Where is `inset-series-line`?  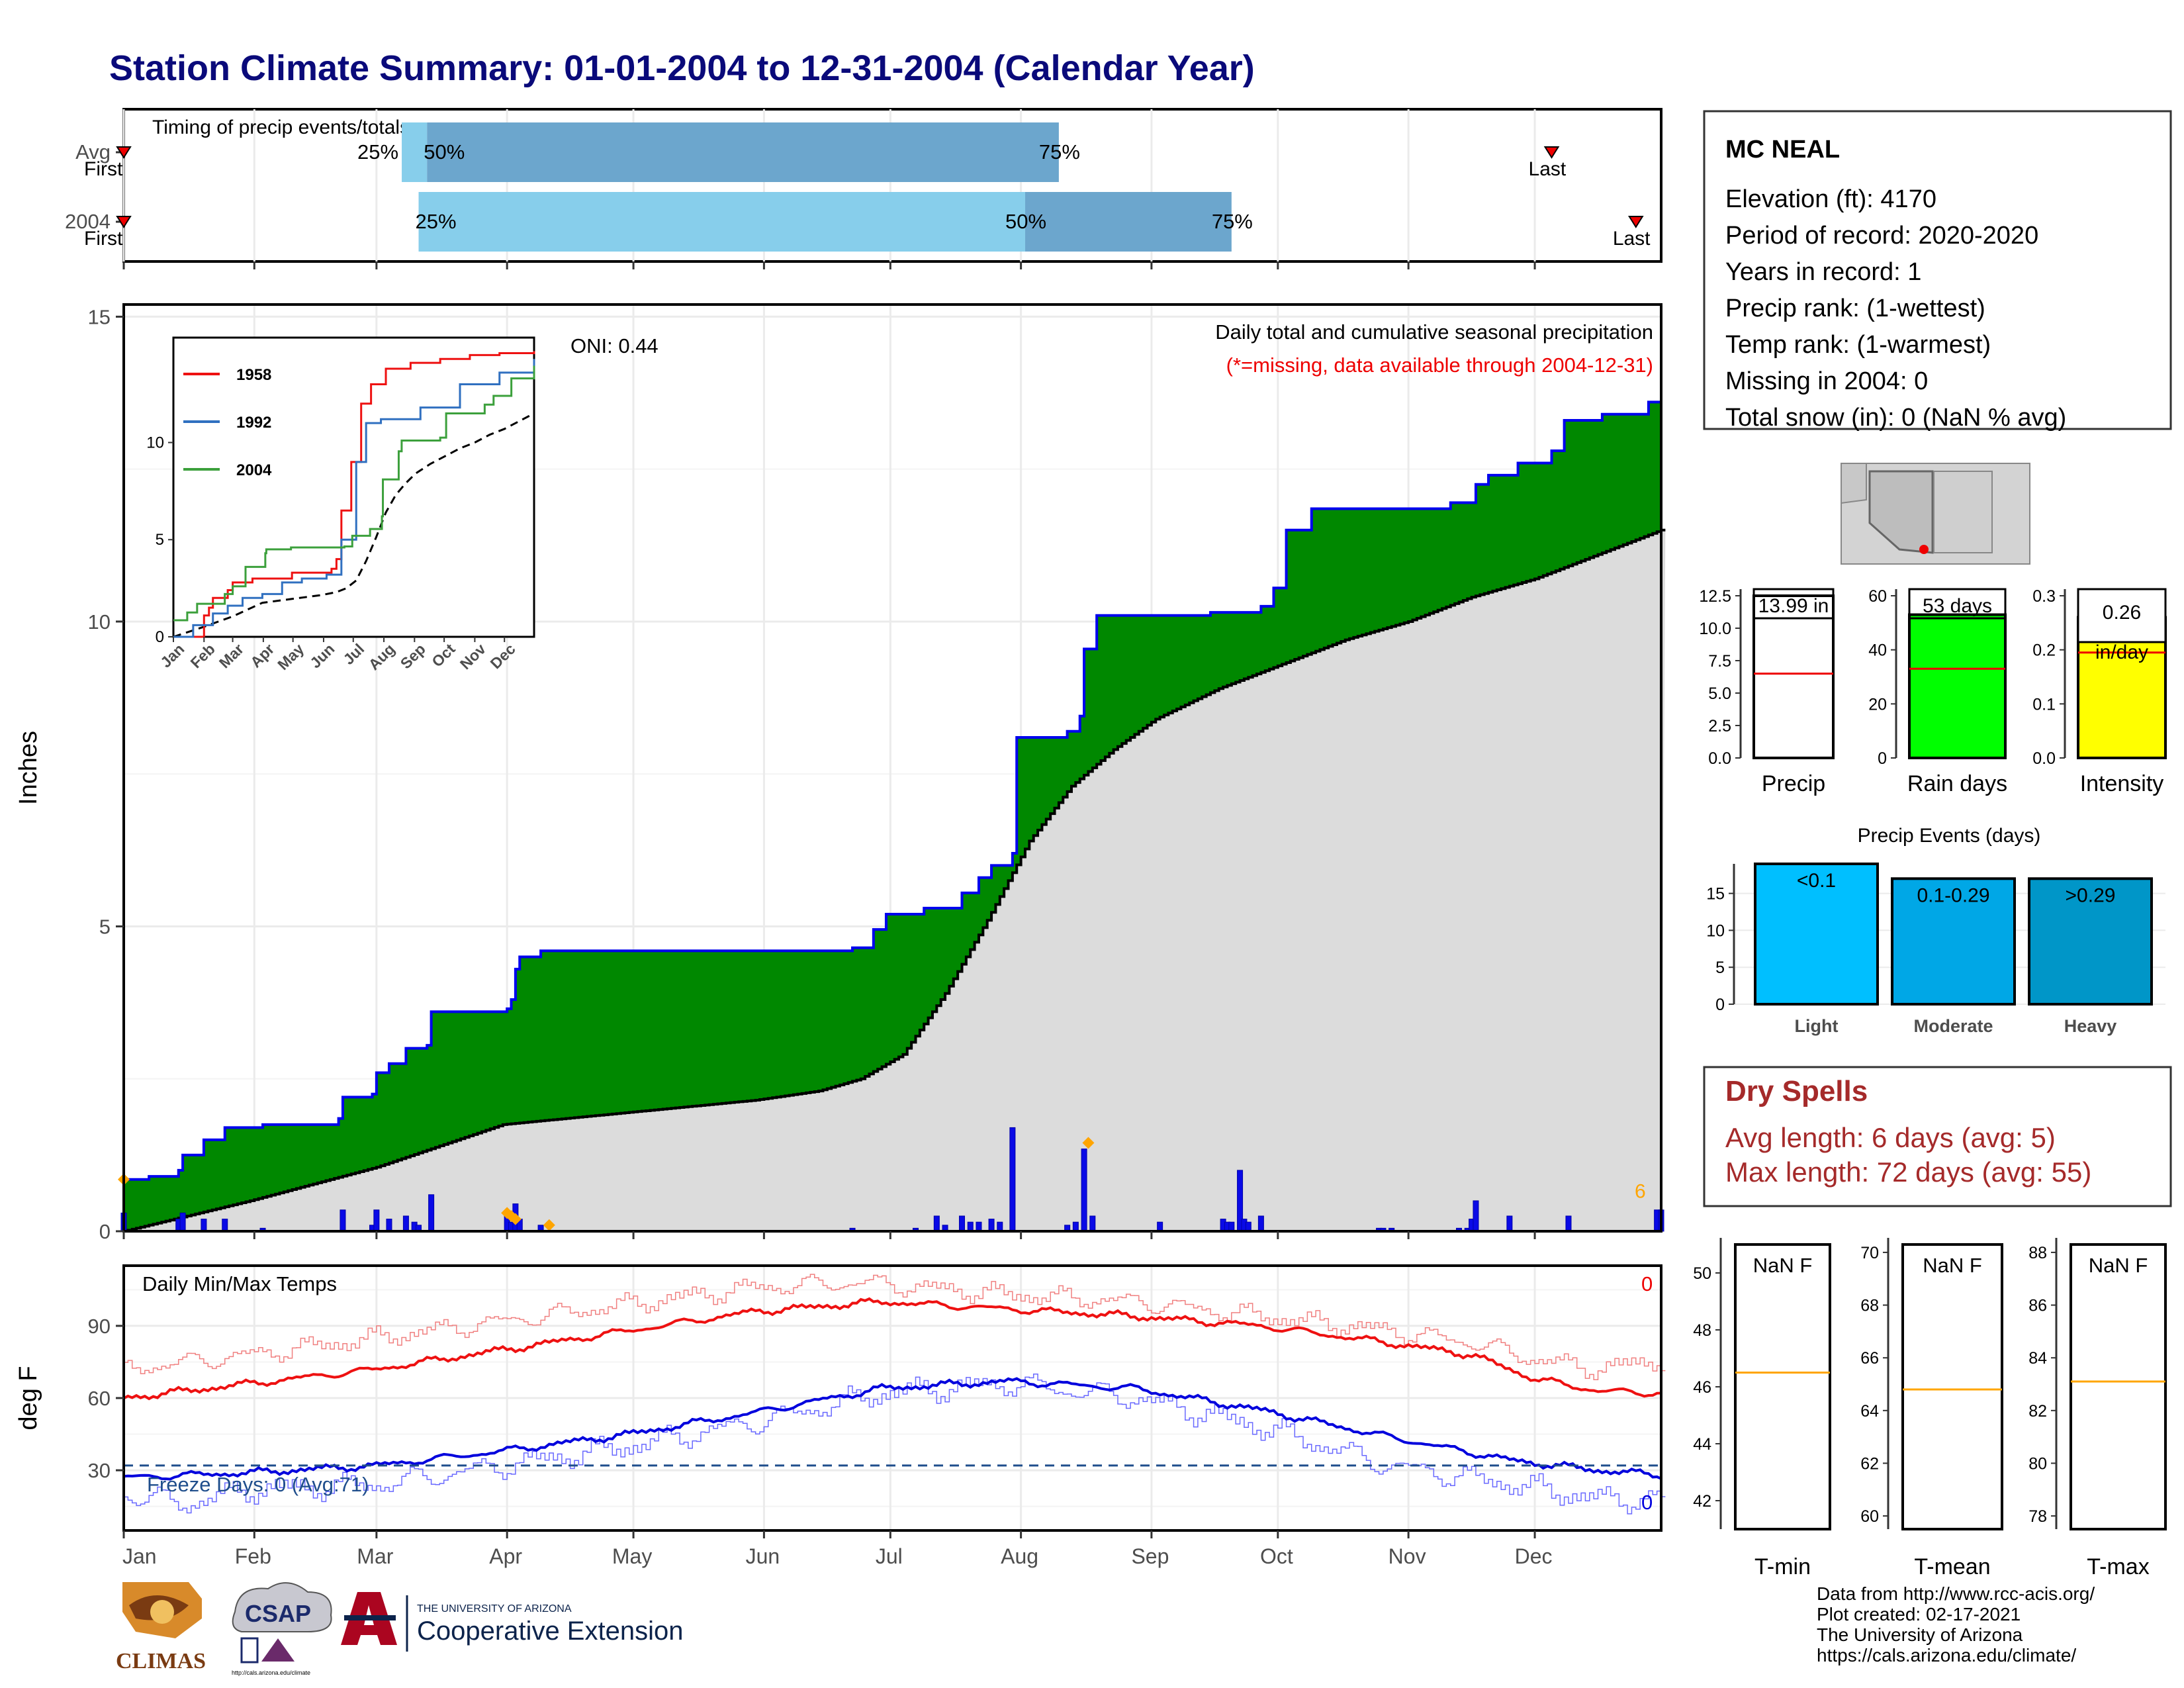
inset-series-line is located at coordinates (354, 493).